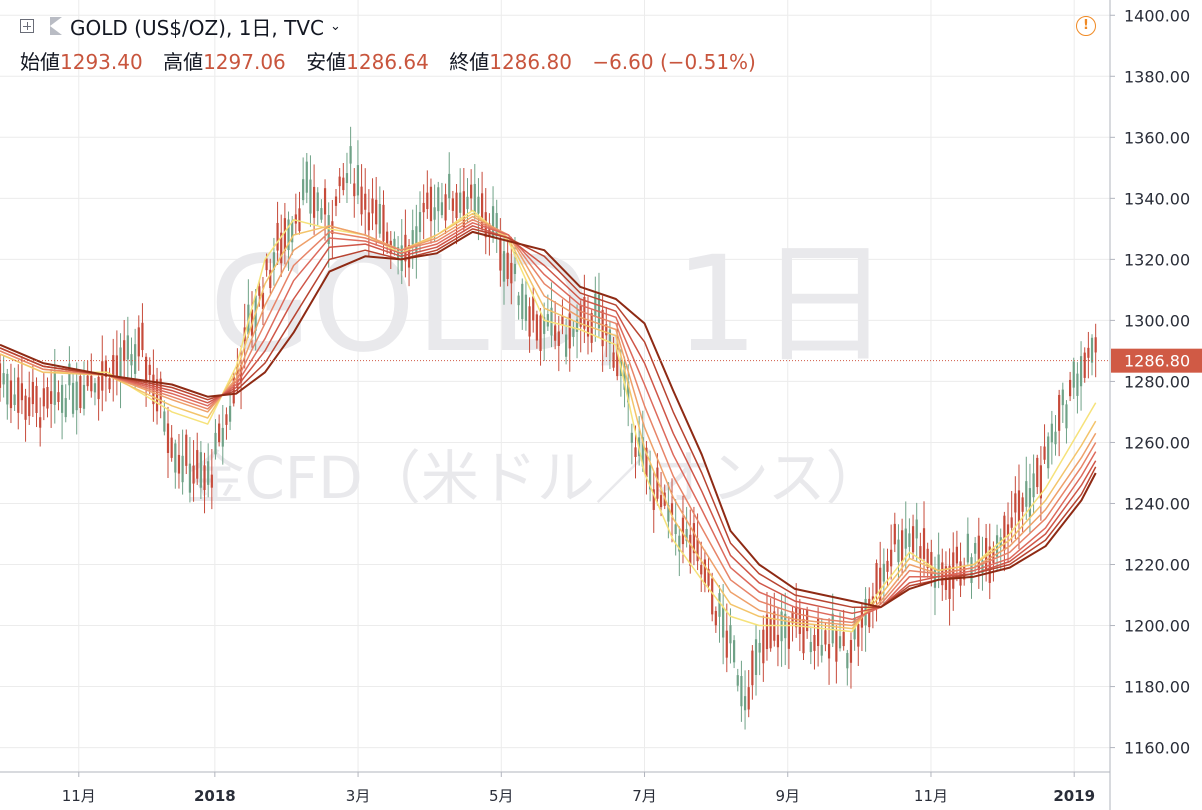  I want to click on symbol-title: GOLD (US$/OZ), 1日, TVC, so click(197, 27).